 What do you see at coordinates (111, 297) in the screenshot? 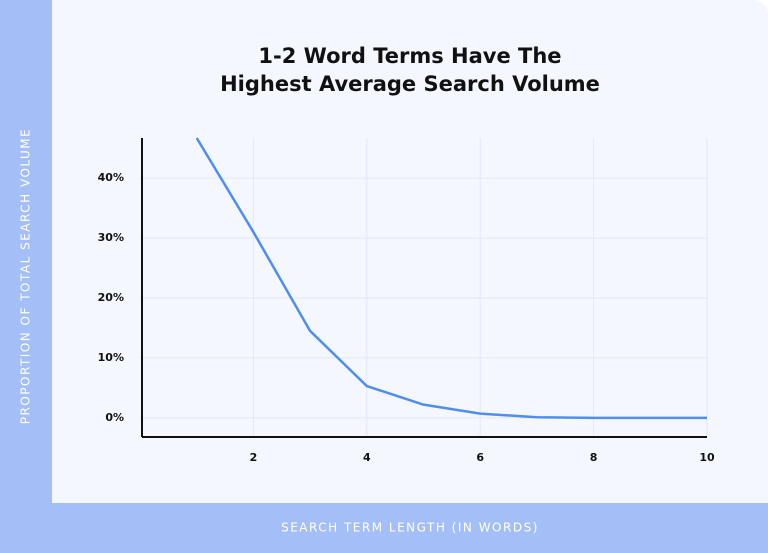
I see `y-tick-label: 20%` at bounding box center [111, 297].